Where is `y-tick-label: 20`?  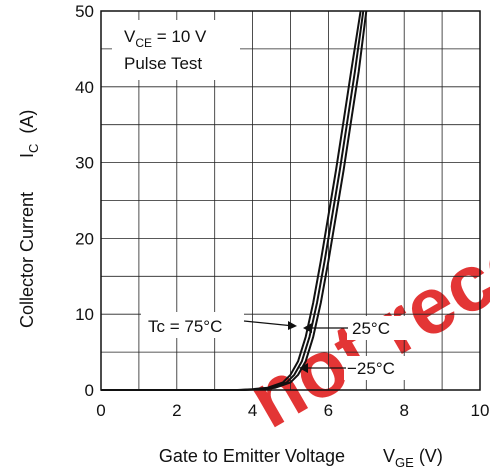
y-tick-label: 20 is located at coordinates (84, 238).